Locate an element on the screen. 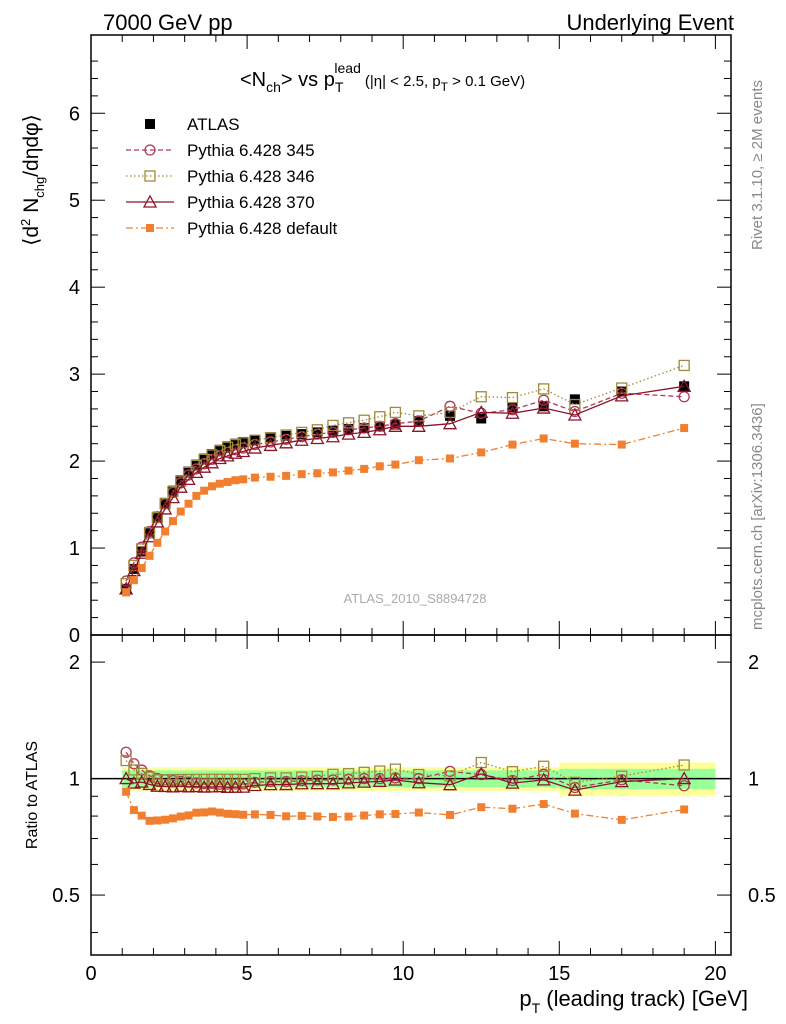  legend-label: Pythia 6.428 370 is located at coordinates (251, 202).